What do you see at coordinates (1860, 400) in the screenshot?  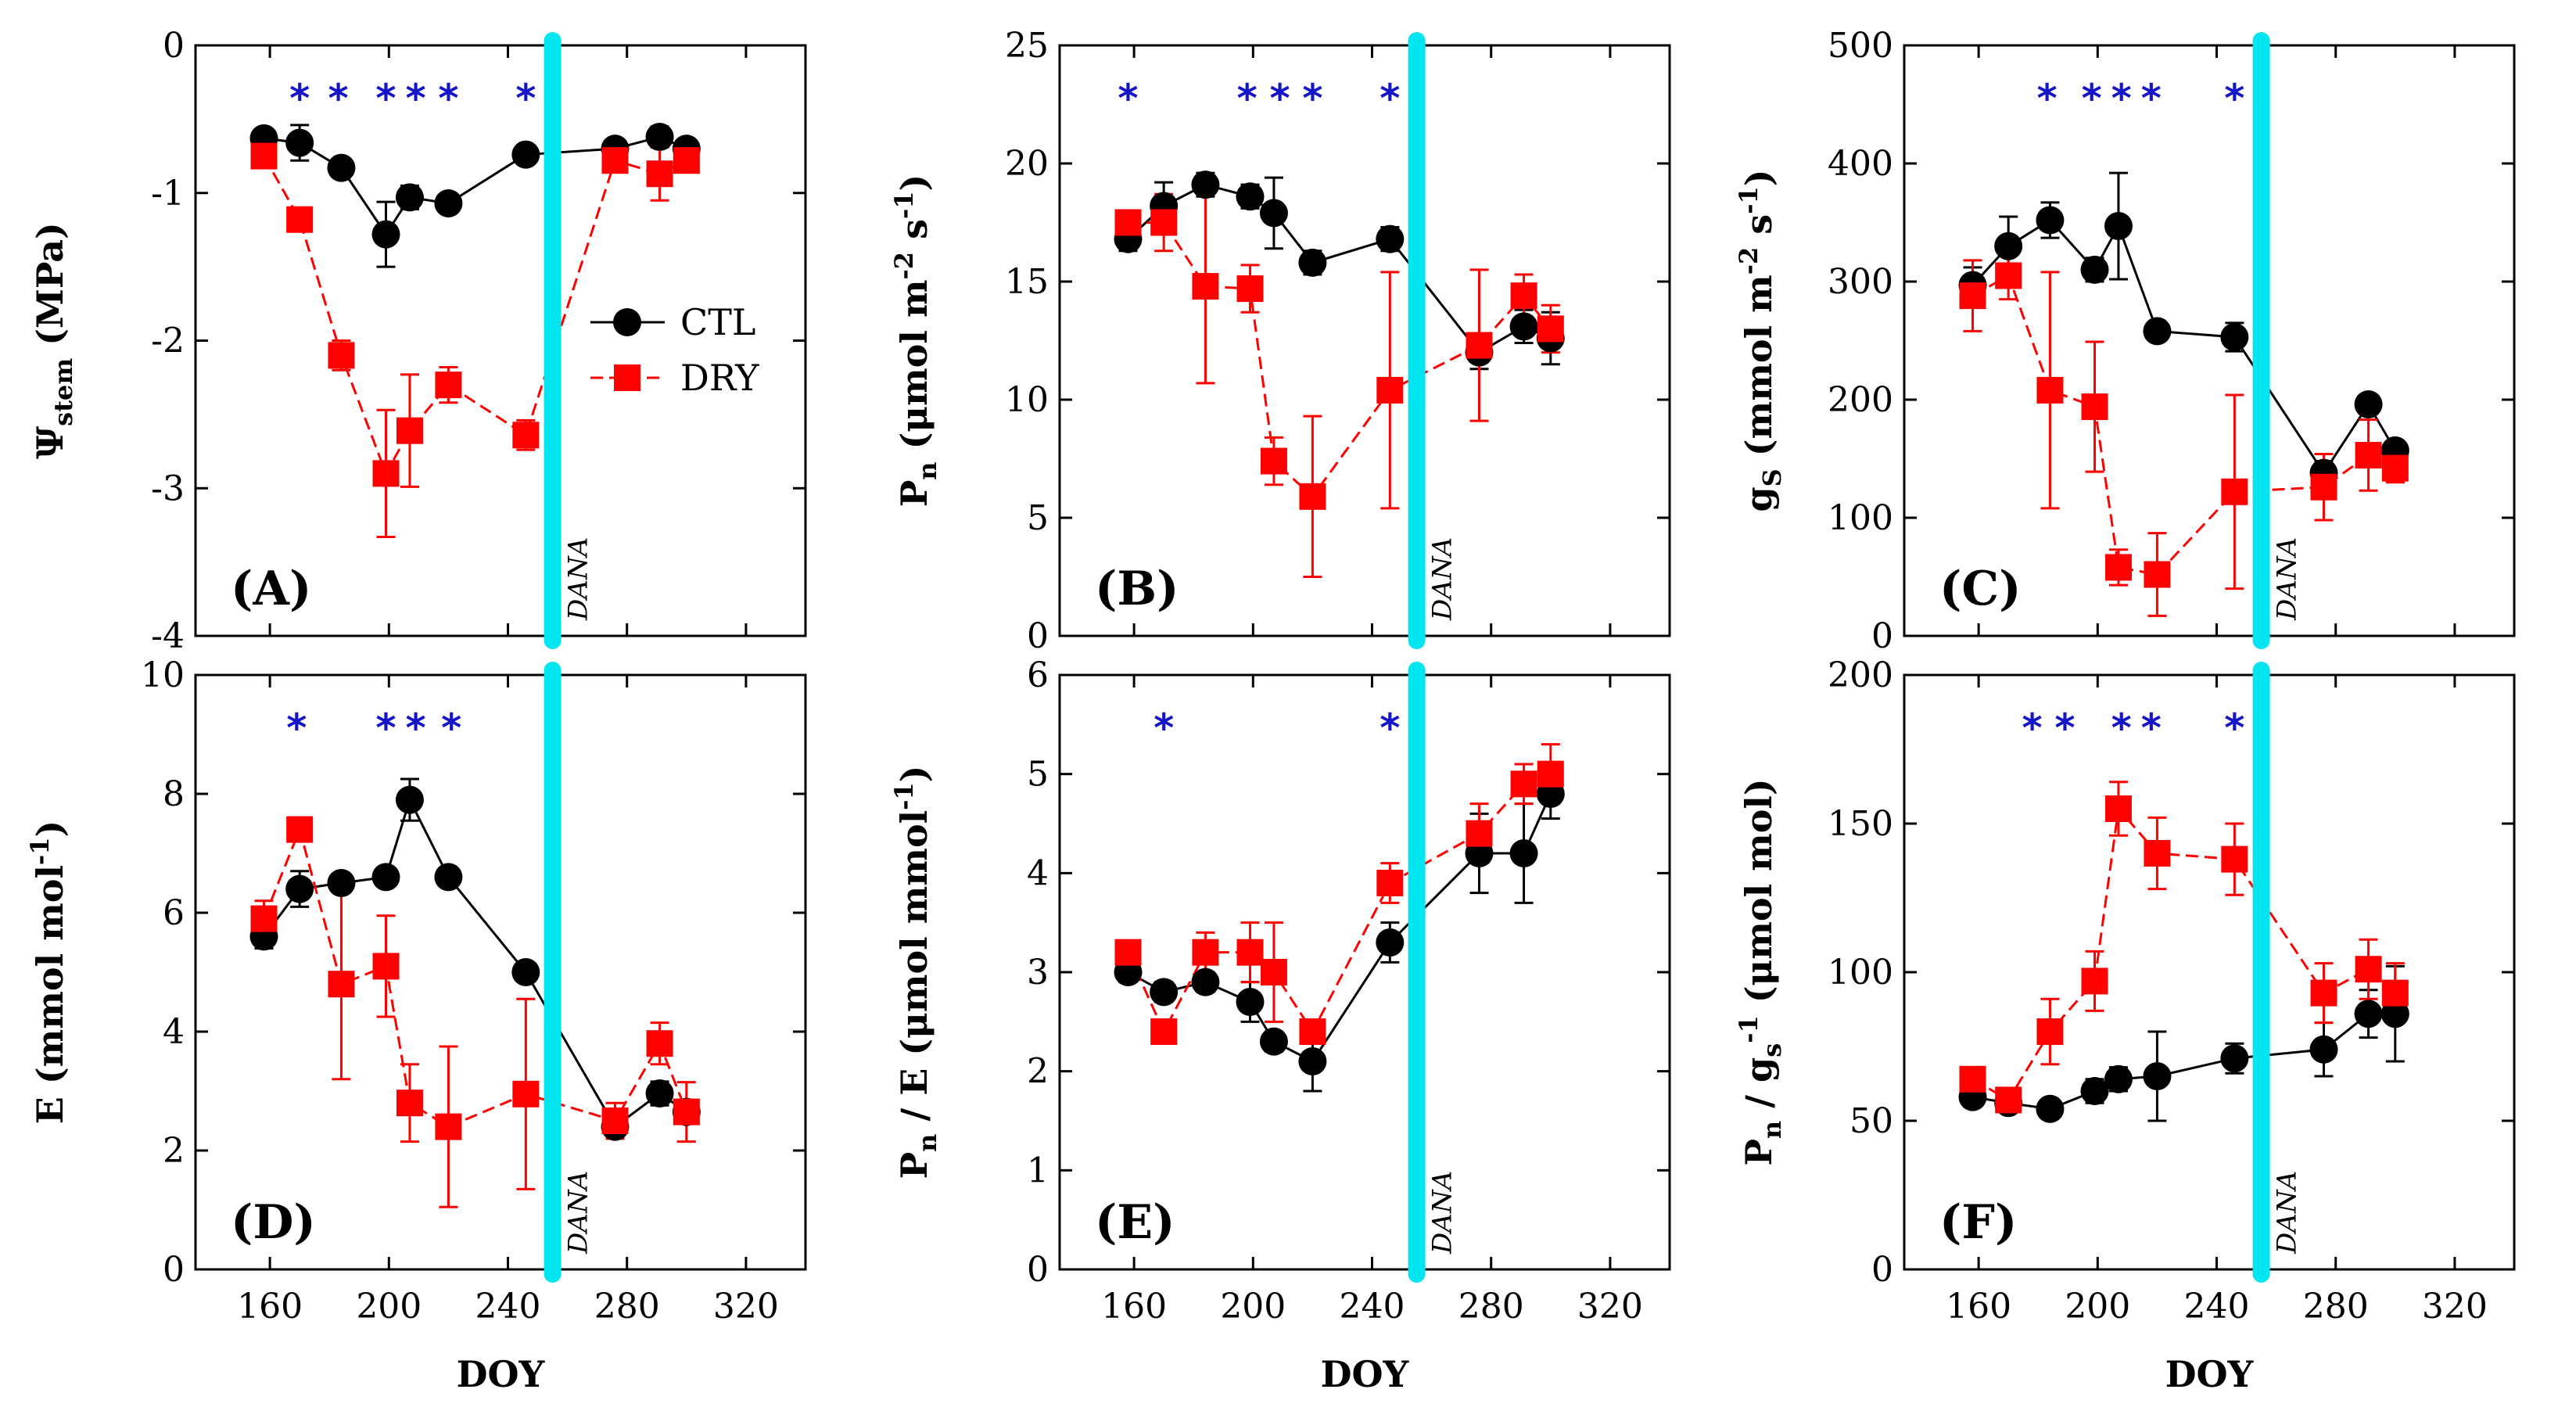 I see `y-tick-label: 200` at bounding box center [1860, 400].